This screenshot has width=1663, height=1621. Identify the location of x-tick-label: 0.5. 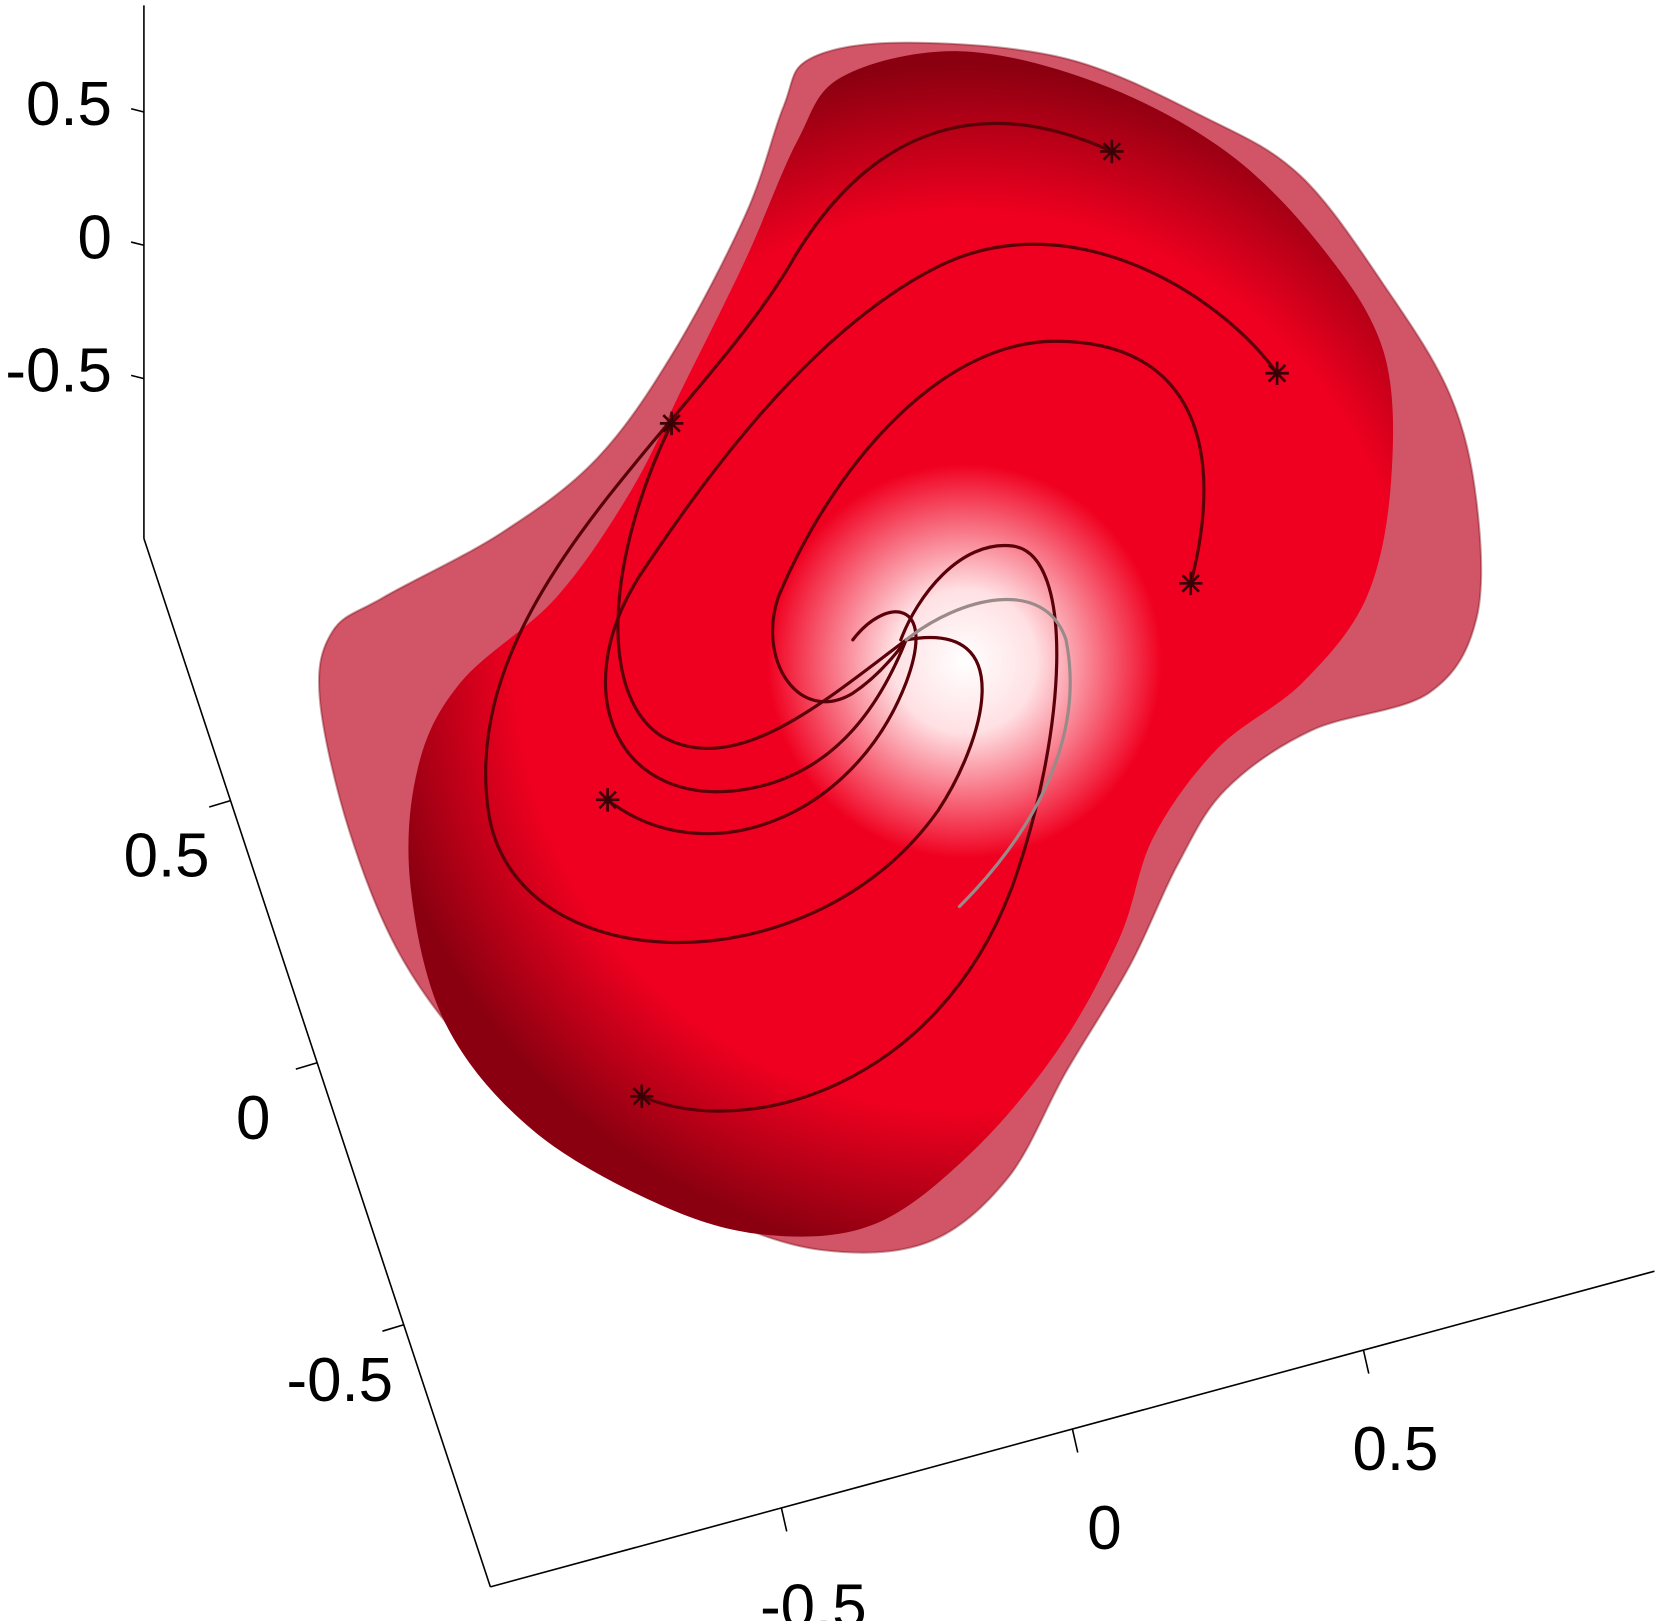
(1395, 1449).